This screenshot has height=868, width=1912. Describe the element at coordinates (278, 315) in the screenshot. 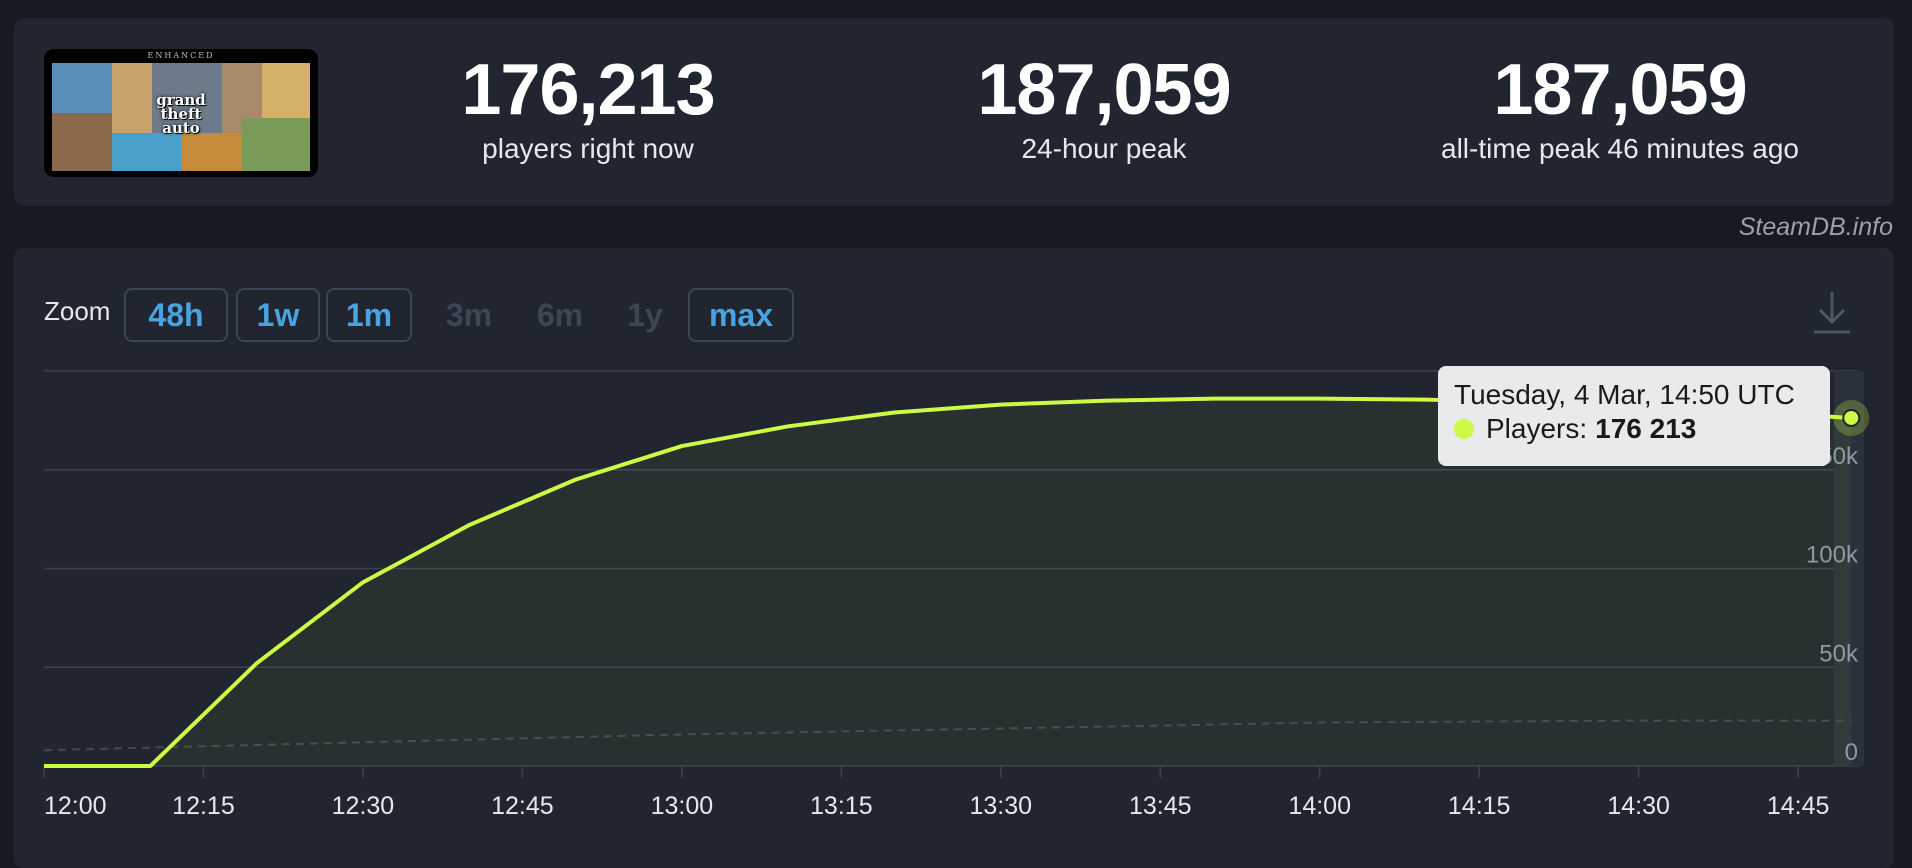

I see `zoom-1w-button: 1w` at that location.